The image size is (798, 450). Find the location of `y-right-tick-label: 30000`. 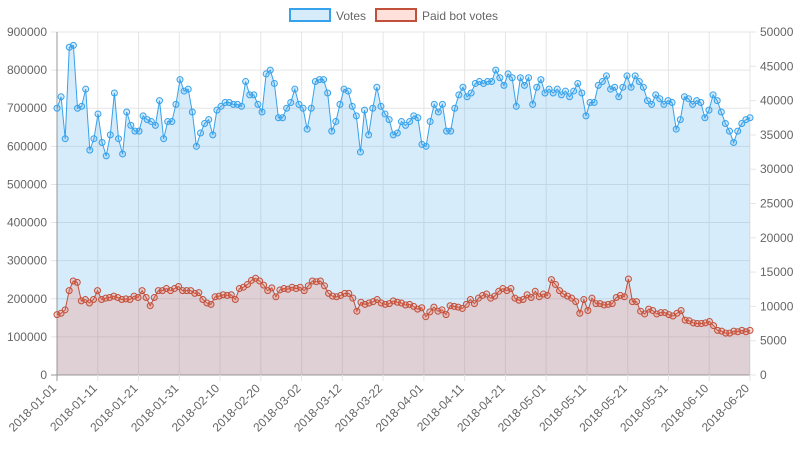

y-right-tick-label: 30000 is located at coordinates (777, 169).